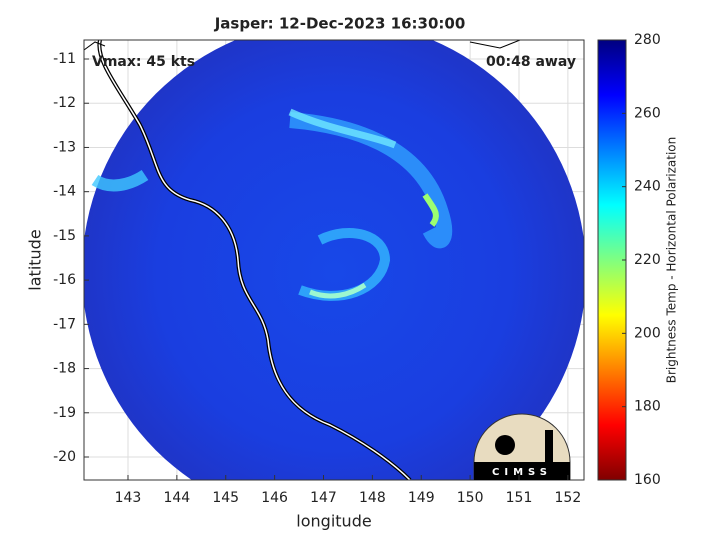 This screenshot has width=720, height=544. I want to click on colorbar-tick-label: 200, so click(647, 333).